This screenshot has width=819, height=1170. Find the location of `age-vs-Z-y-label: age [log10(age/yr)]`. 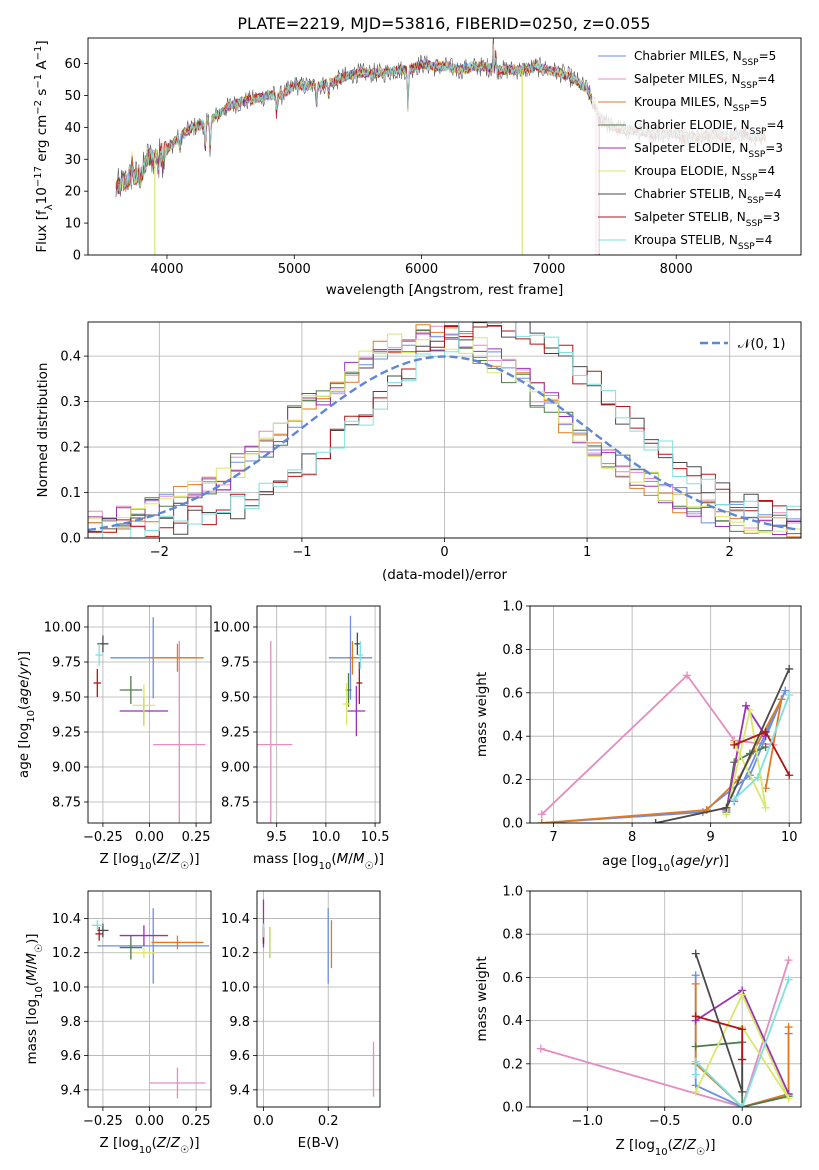

age-vs-Z-y-label: age [log10(age/yr)] is located at coordinates (26, 714).